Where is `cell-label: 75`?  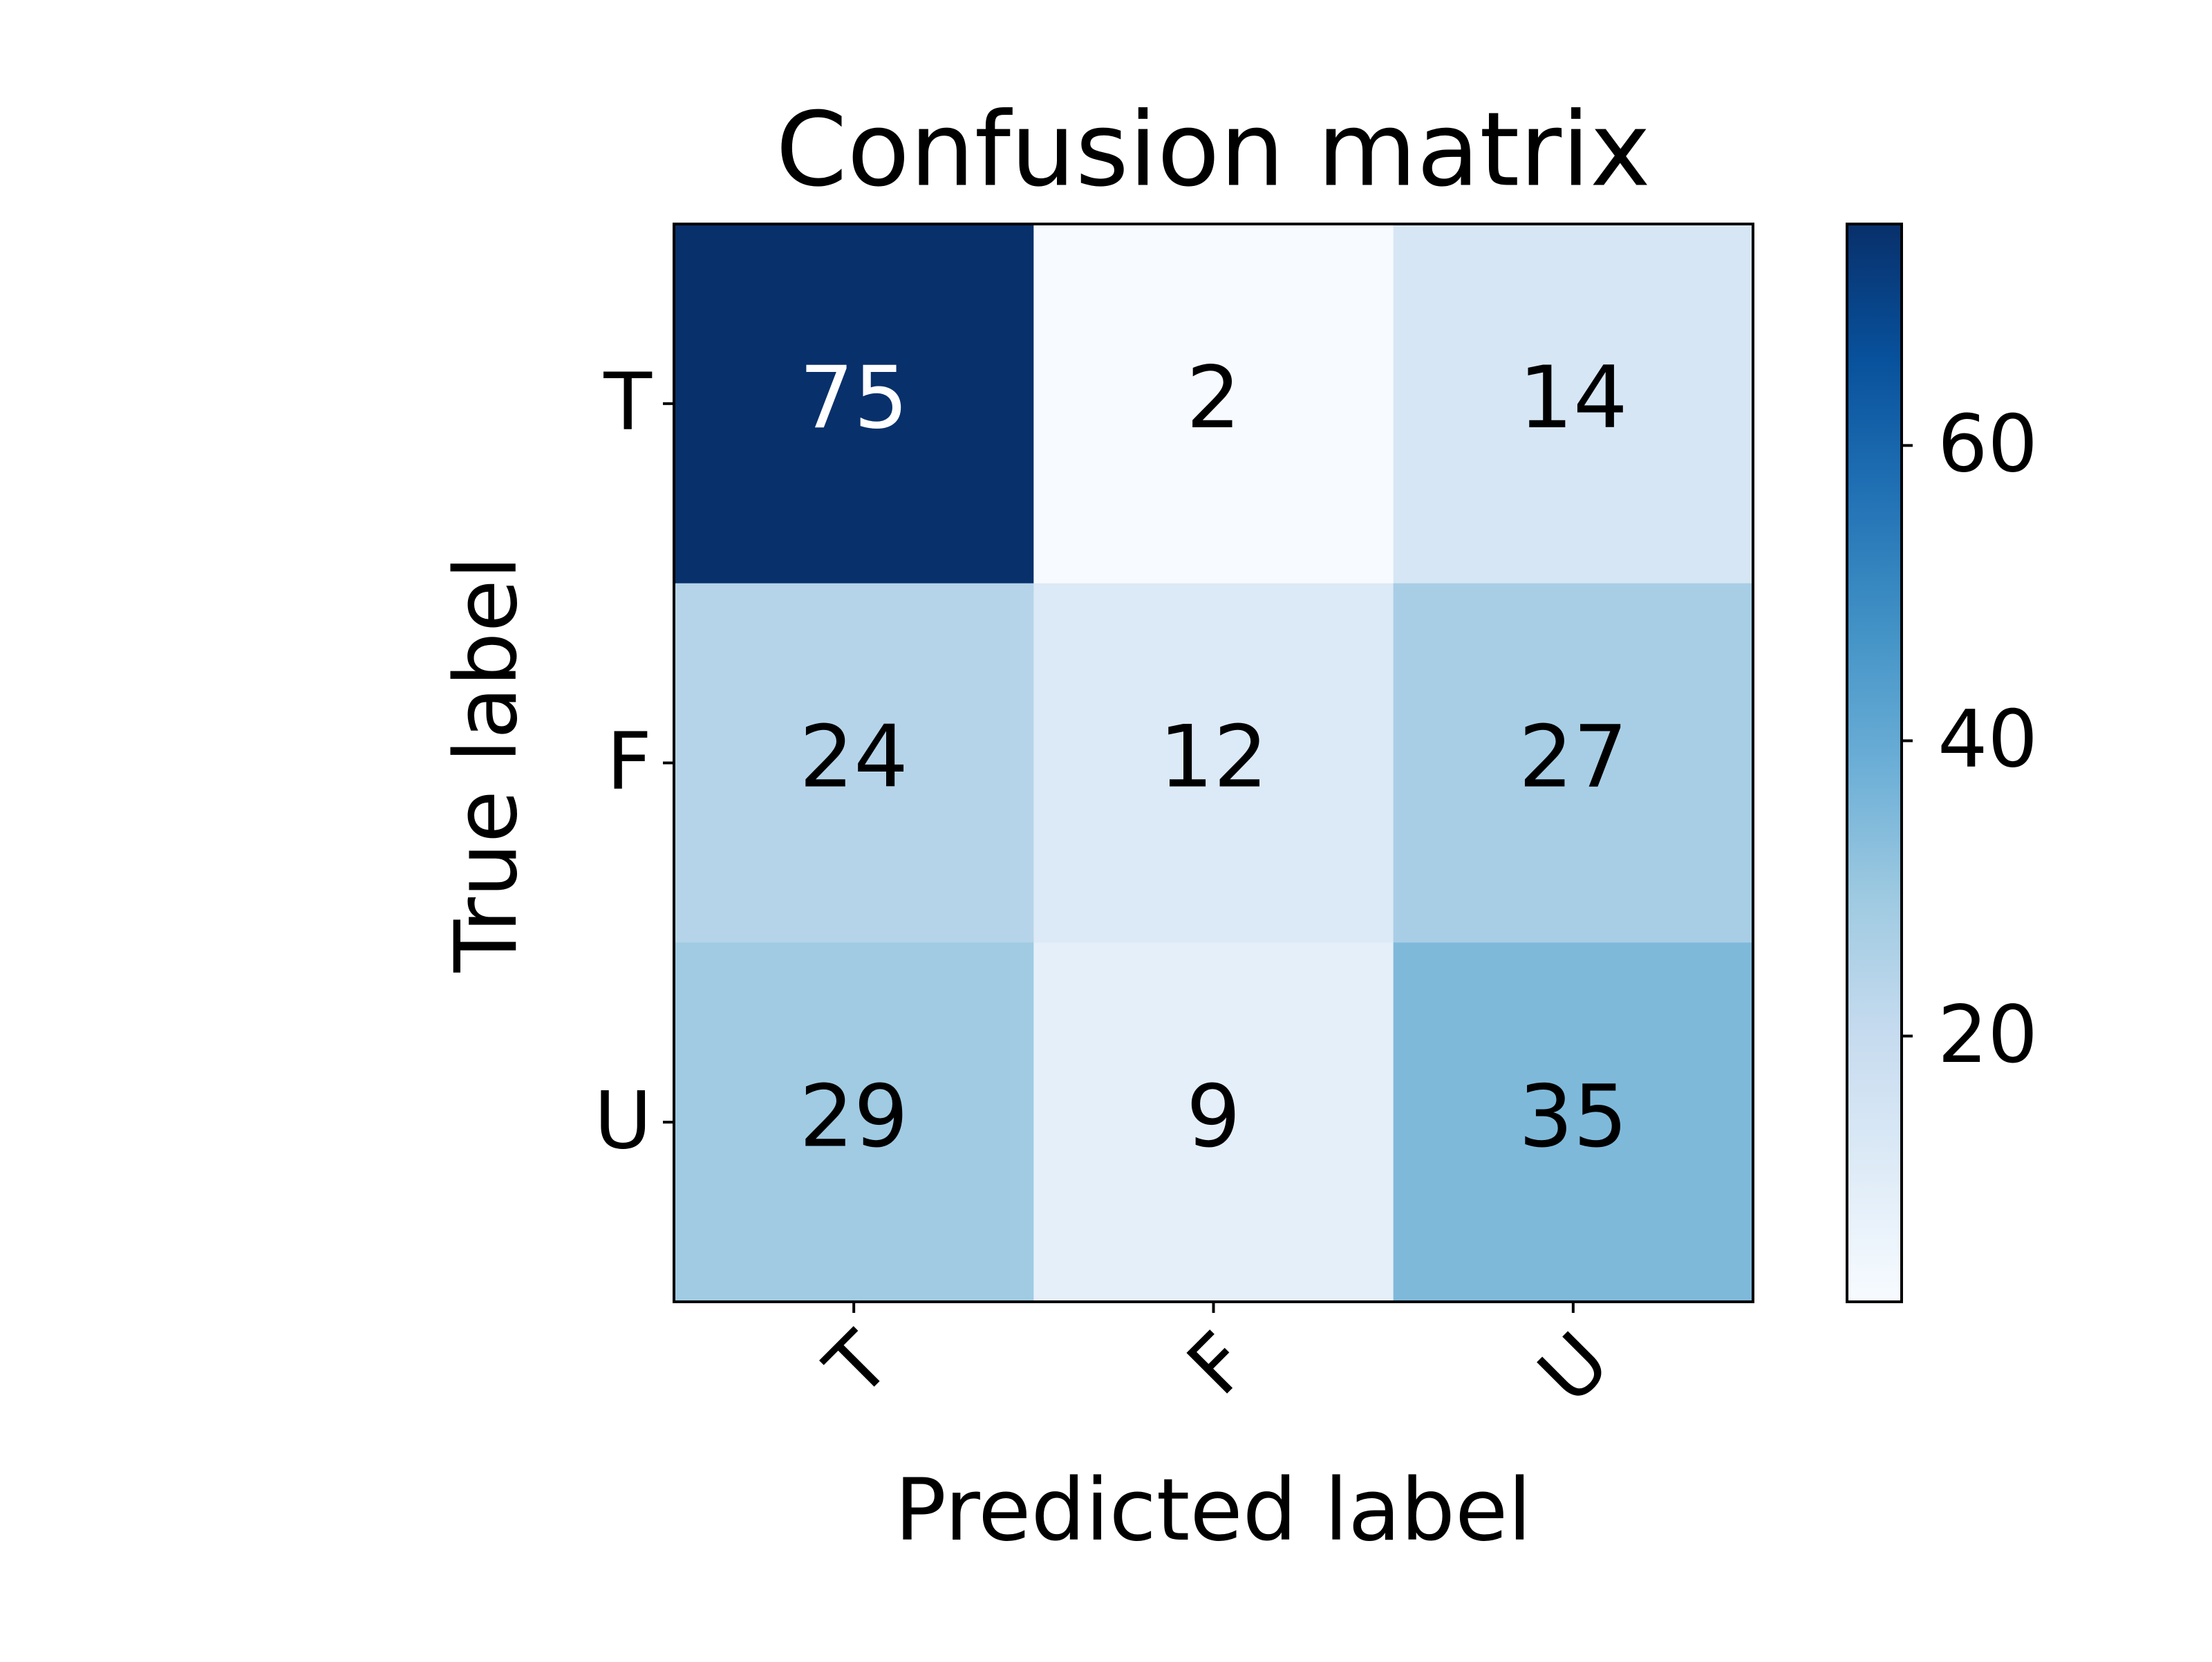 cell-label: 75 is located at coordinates (854, 398).